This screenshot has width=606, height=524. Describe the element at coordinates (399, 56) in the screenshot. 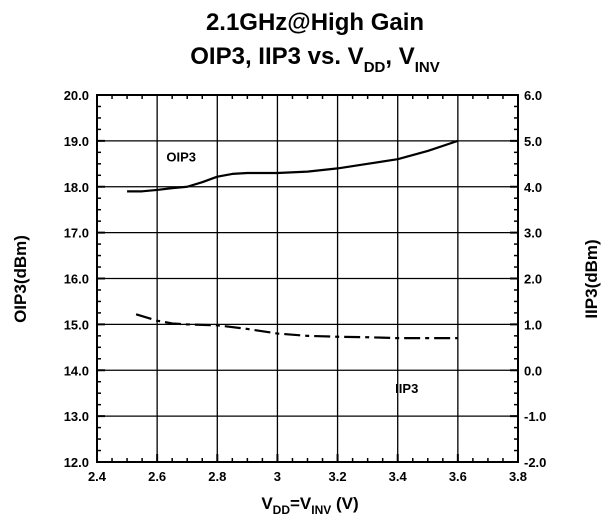

I see `title2-mid: , V` at that location.